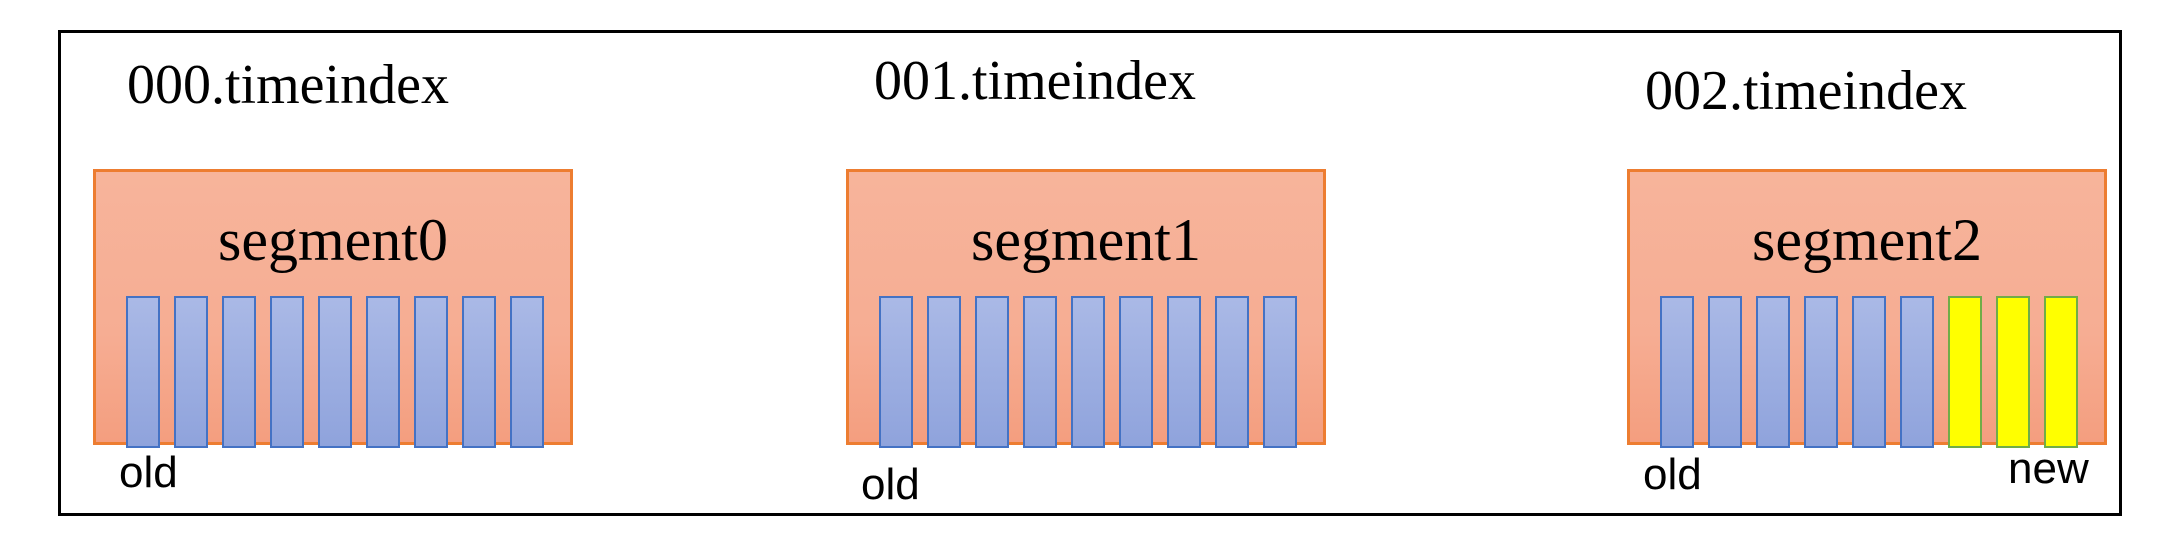 The image size is (2176, 548). What do you see at coordinates (288, 85) in the screenshot?
I see `timeindex-file-label: 000.timeindex` at bounding box center [288, 85].